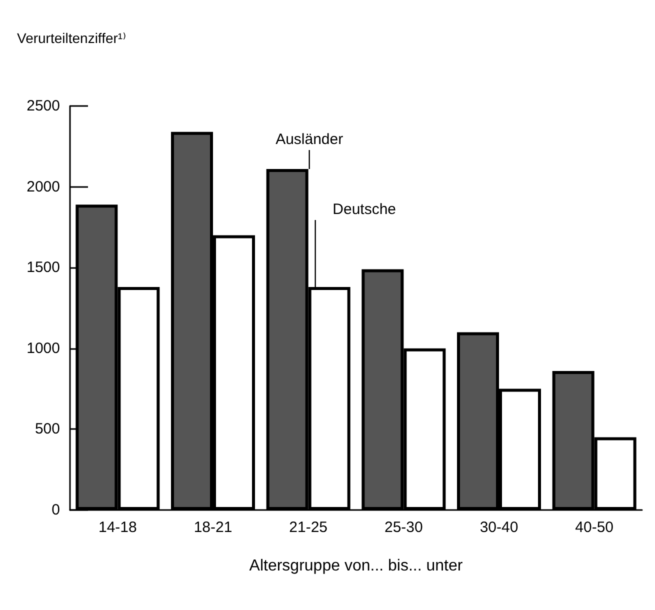  Describe the element at coordinates (364, 209) in the screenshot. I see `text: Deutsche` at that location.